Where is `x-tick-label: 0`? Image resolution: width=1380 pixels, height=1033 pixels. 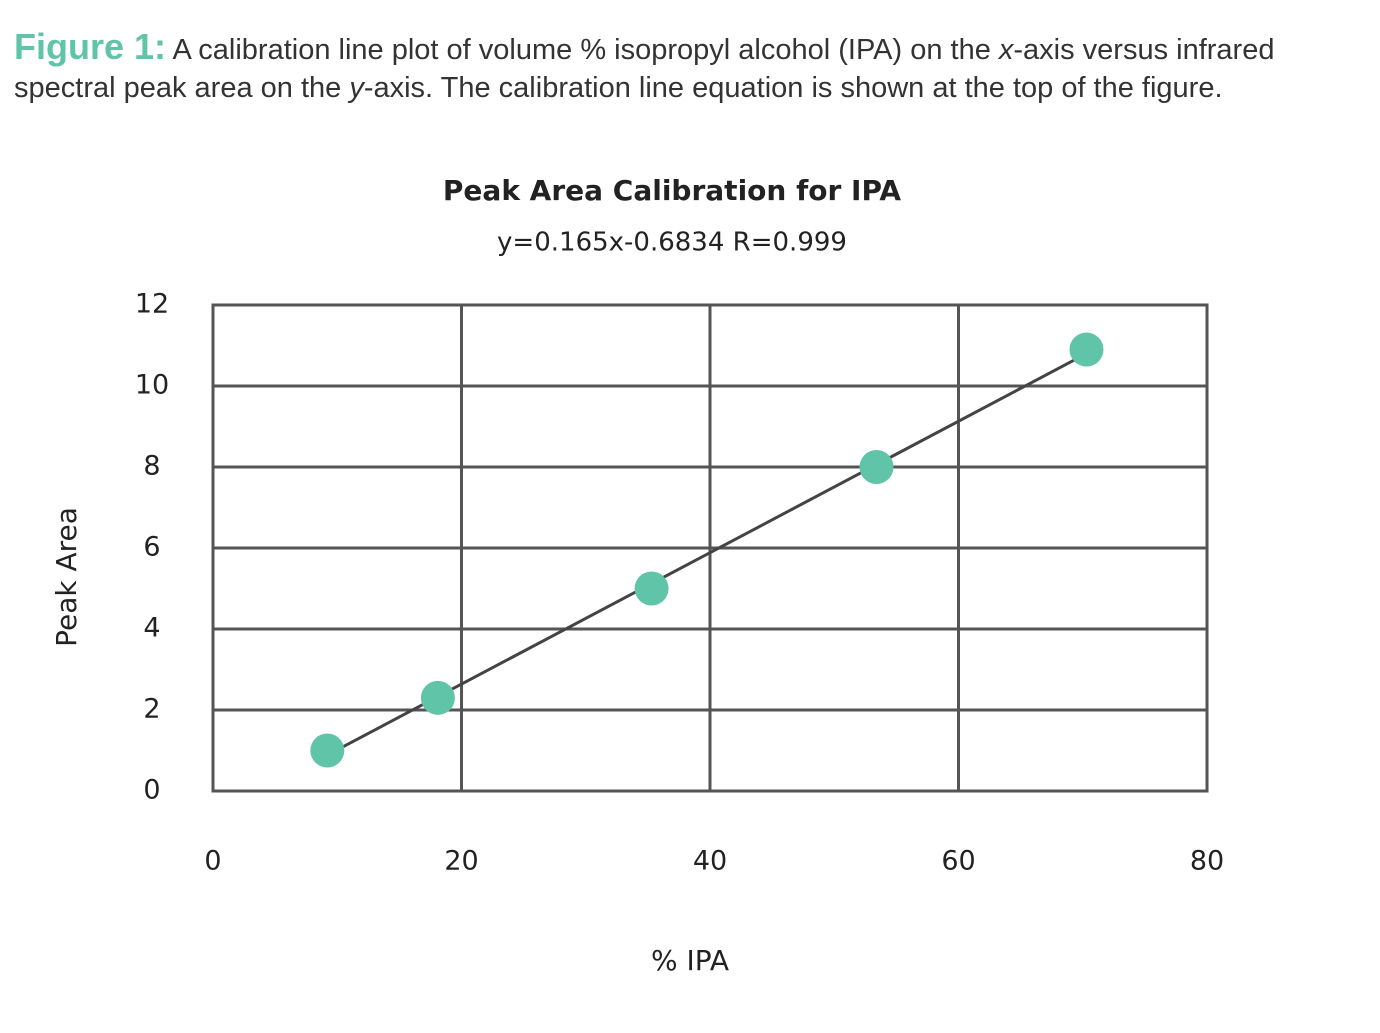 x-tick-label: 0 is located at coordinates (212, 861).